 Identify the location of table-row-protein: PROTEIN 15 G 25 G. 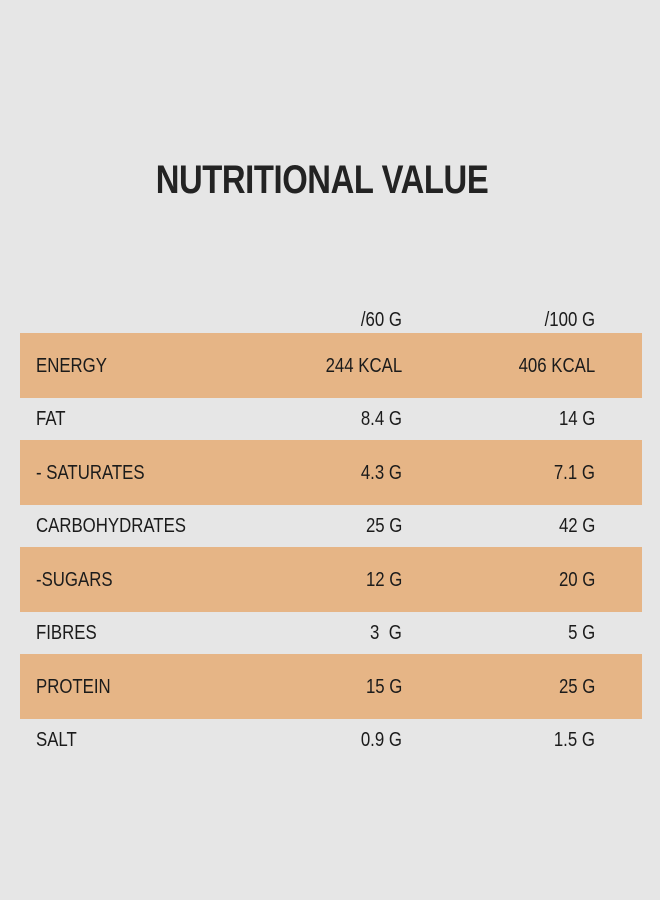
(331, 686).